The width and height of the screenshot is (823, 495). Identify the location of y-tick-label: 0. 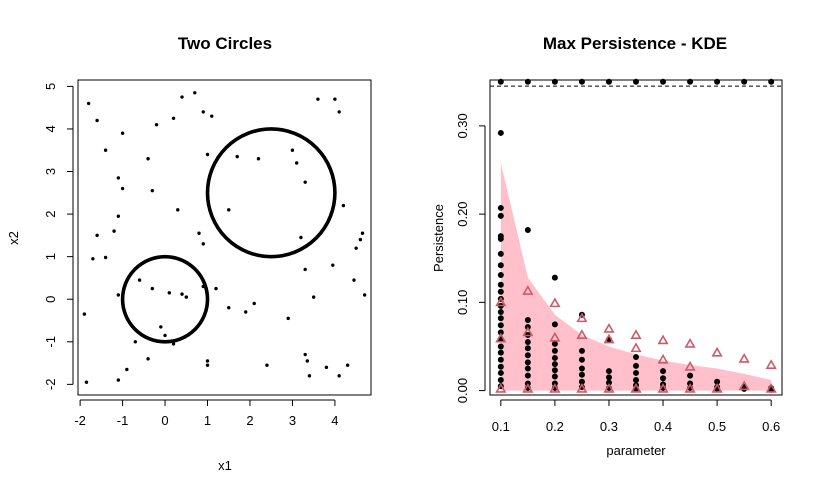
(50, 299).